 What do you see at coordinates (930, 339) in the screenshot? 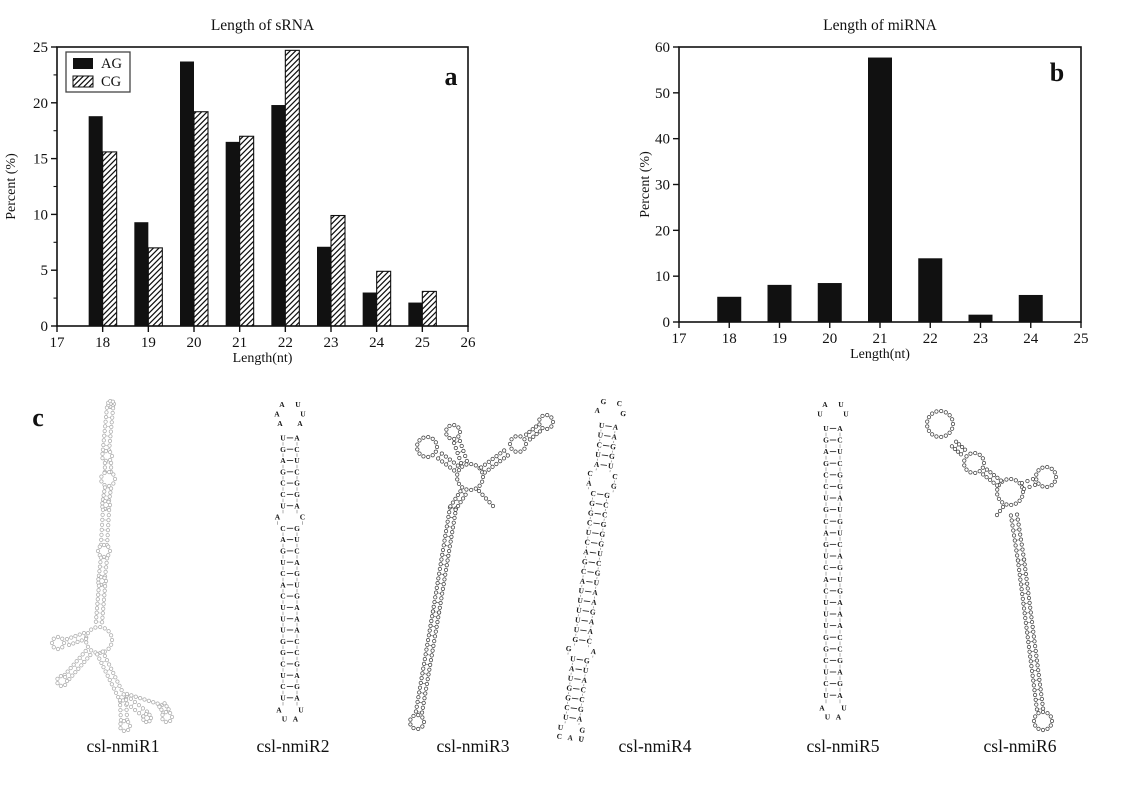
I see `svg-text: 22` at bounding box center [930, 339].